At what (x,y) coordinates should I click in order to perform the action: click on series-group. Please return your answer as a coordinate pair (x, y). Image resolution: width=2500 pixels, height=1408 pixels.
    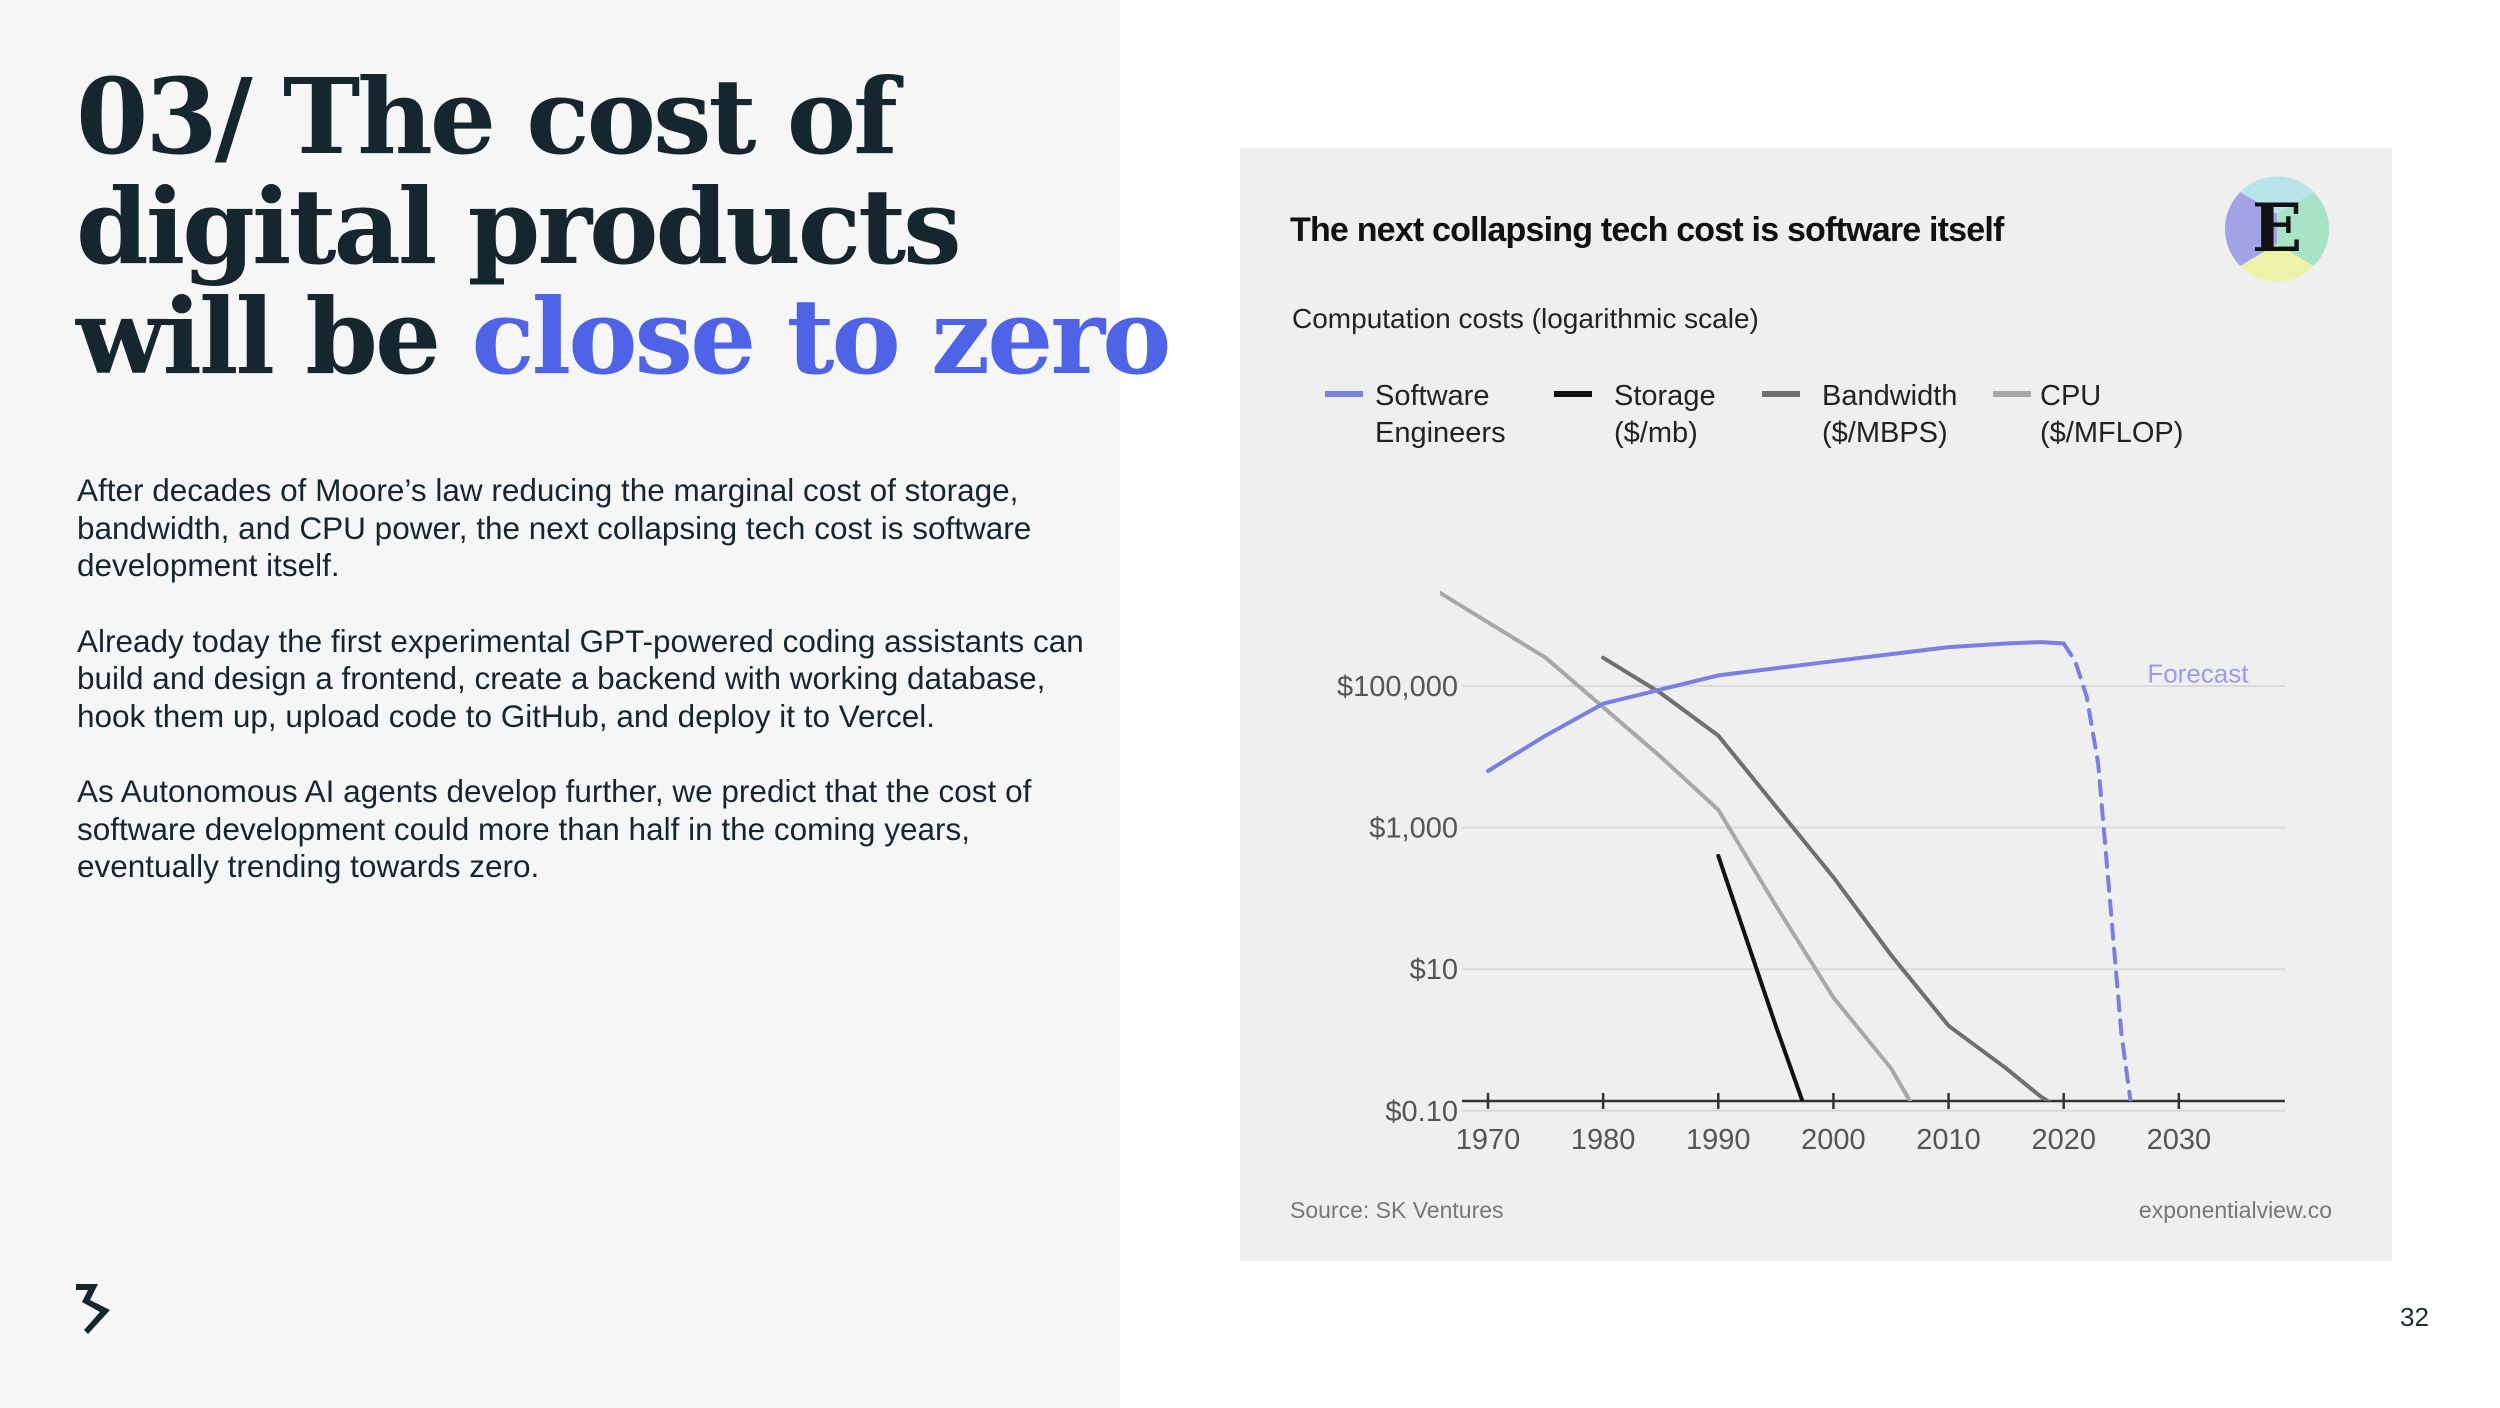
    Looking at the image, I should click on (1786, 845).